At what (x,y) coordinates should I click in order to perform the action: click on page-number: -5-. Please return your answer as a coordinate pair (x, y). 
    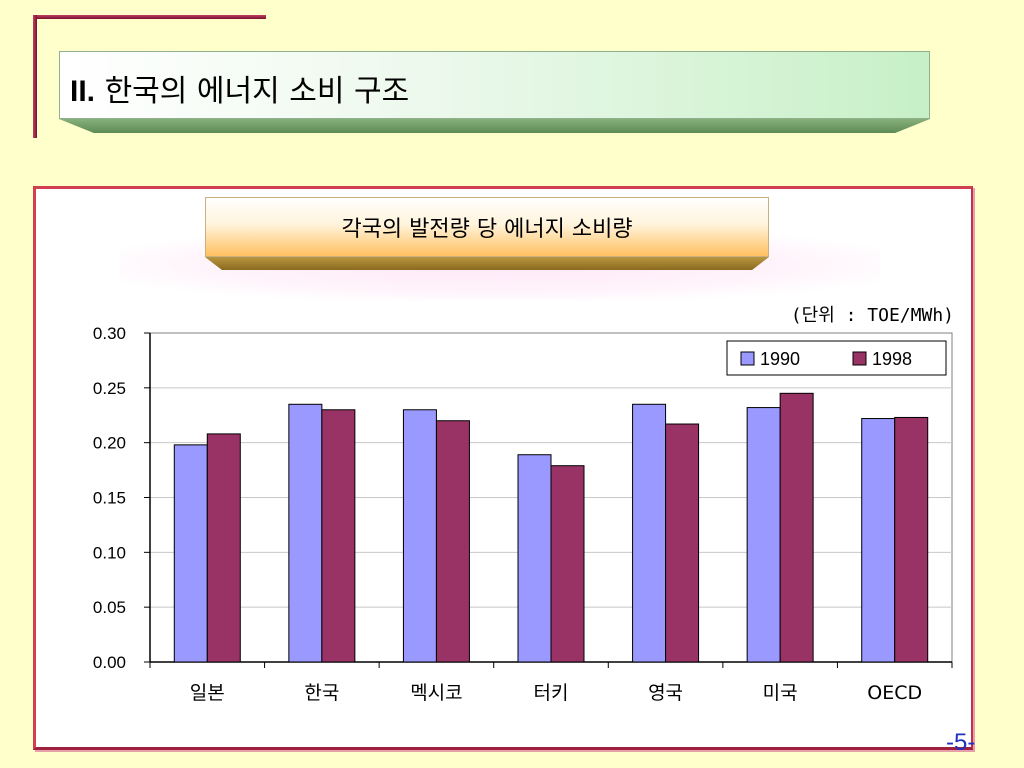
    Looking at the image, I should click on (961, 742).